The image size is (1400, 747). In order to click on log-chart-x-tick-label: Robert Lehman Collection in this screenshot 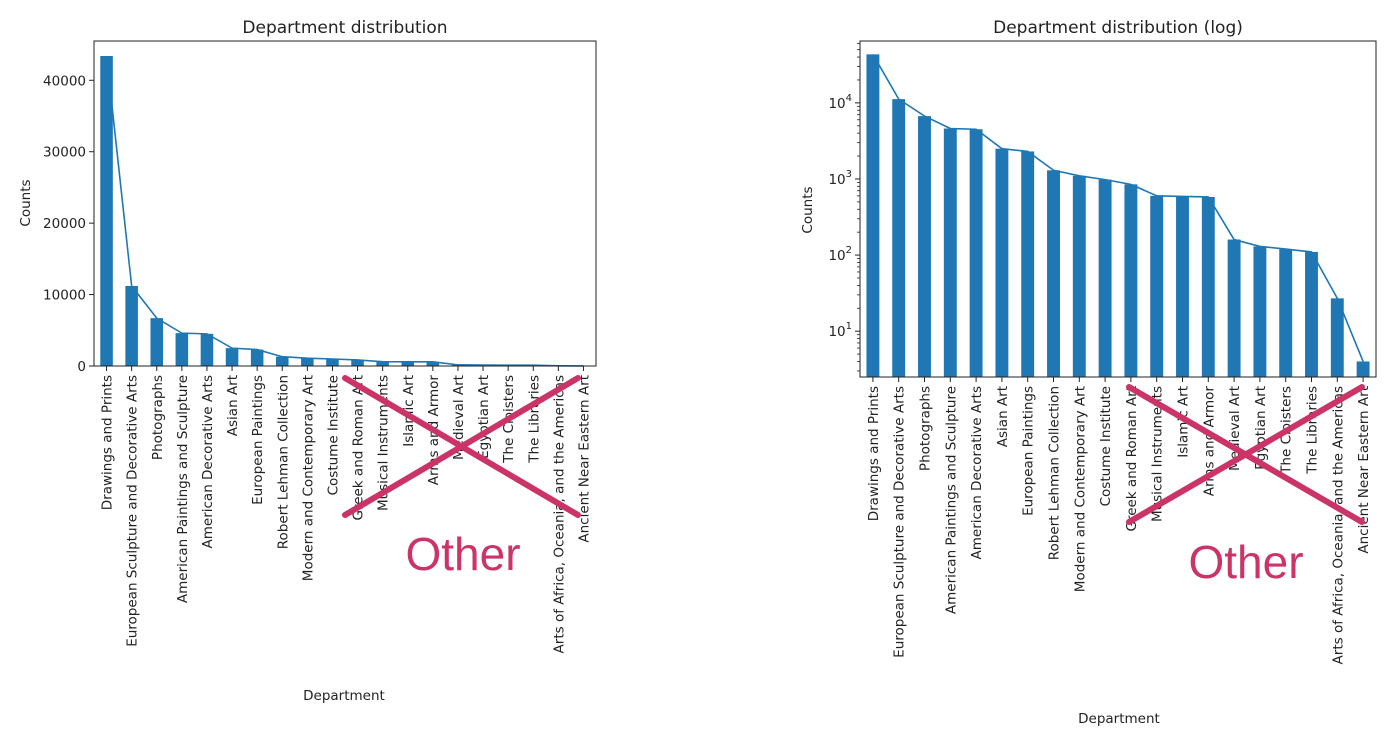, I will do `click(1055, 473)`.